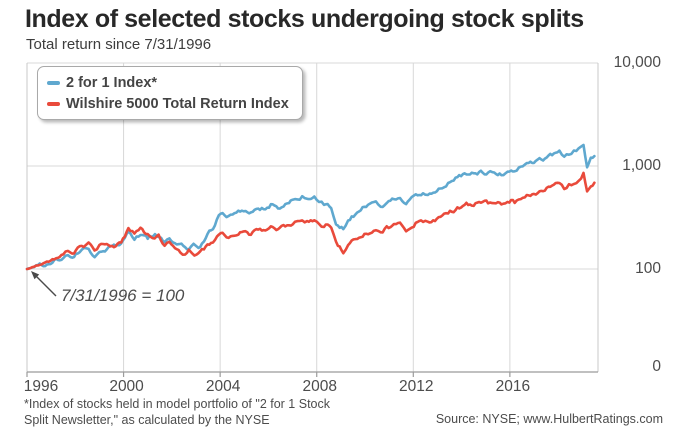 The image size is (685, 439). I want to click on x-axis-label: 2000, so click(126, 386).